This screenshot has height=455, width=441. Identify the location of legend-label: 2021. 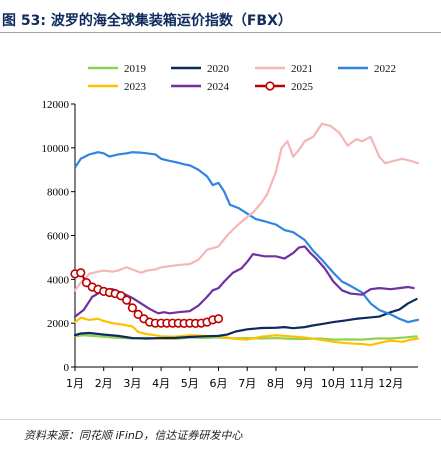
(302, 69).